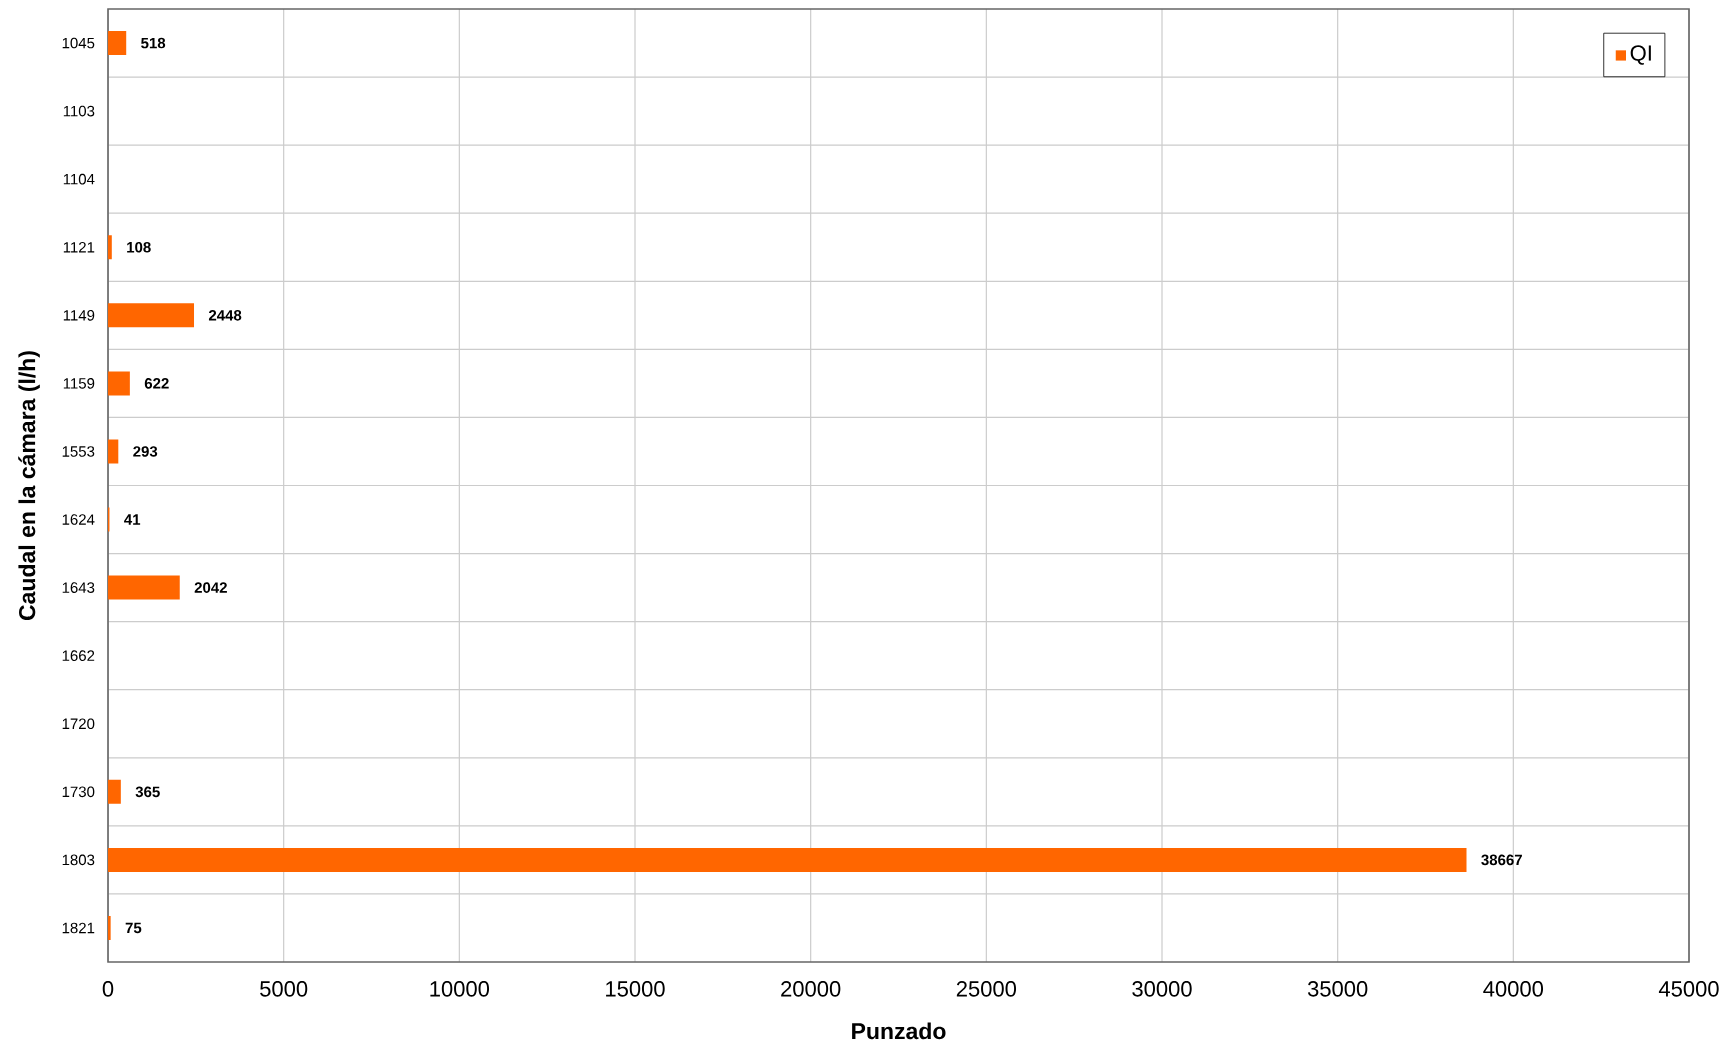  I want to click on x-tick-label: 15000, so click(635, 989).